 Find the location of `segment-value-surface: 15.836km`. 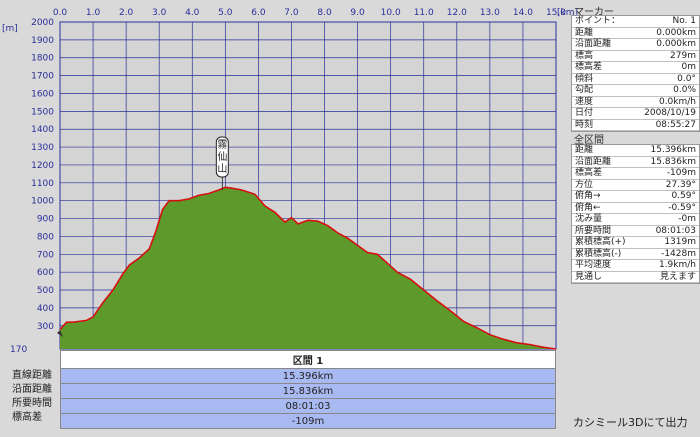

segment-value-surface: 15.836km is located at coordinates (308, 391).